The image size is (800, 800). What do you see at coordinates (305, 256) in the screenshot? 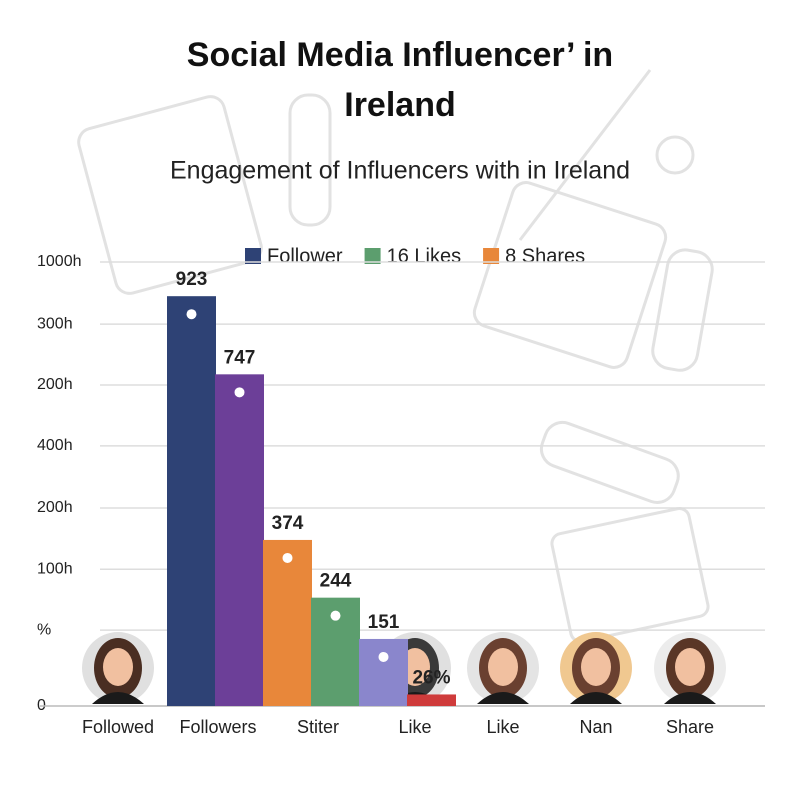
I see `legend-label: Follower` at bounding box center [305, 256].